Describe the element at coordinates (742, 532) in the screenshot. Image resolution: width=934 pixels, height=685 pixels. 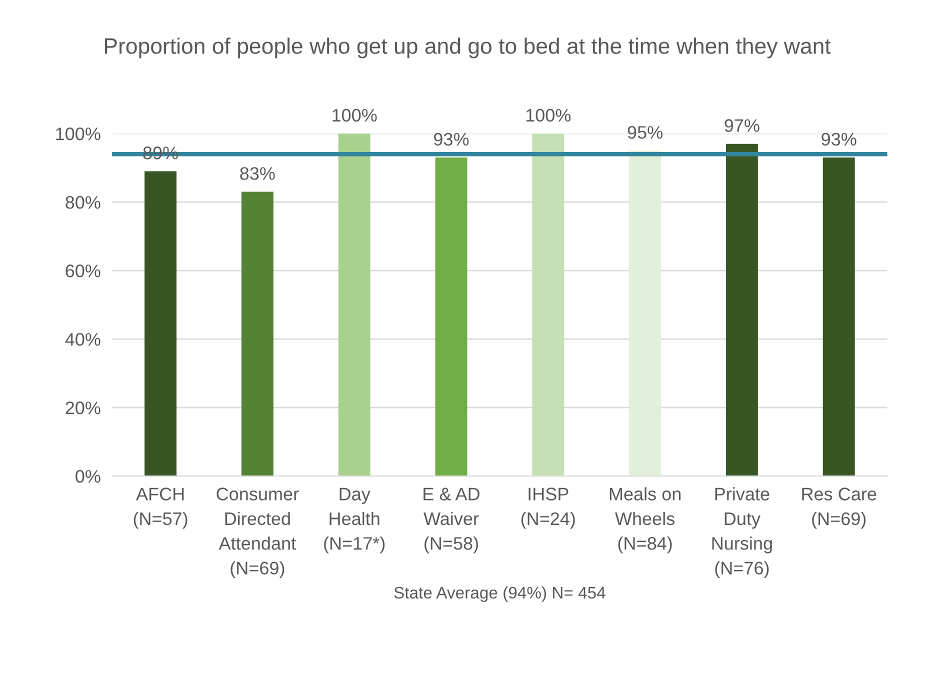
I see `x-tick-label: Private Duty Nursing (N=76)` at that location.